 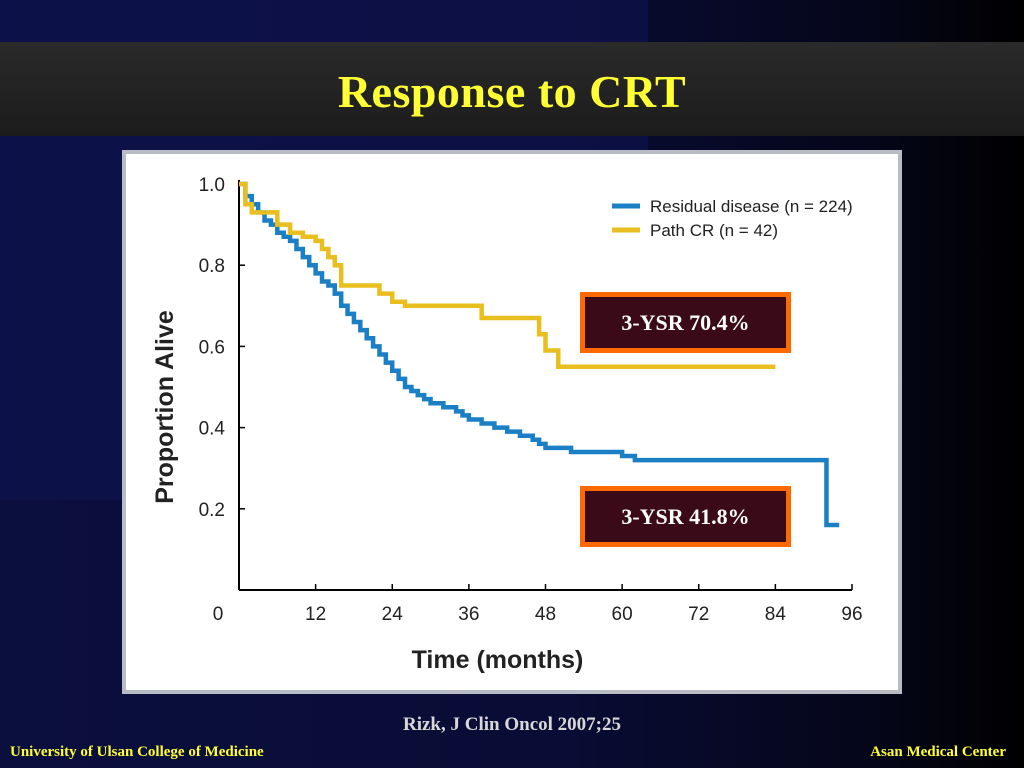 What do you see at coordinates (938, 752) in the screenshot?
I see `footer-center: Asan Medical Center` at bounding box center [938, 752].